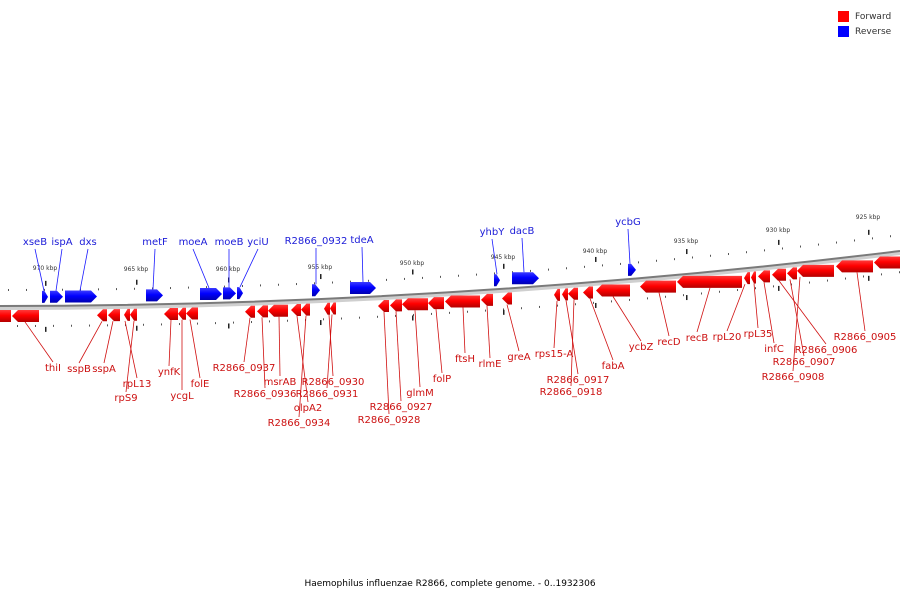 This screenshot has width=900, height=600. What do you see at coordinates (493, 232) in the screenshot?
I see `label-yhby: yhbY` at bounding box center [493, 232].